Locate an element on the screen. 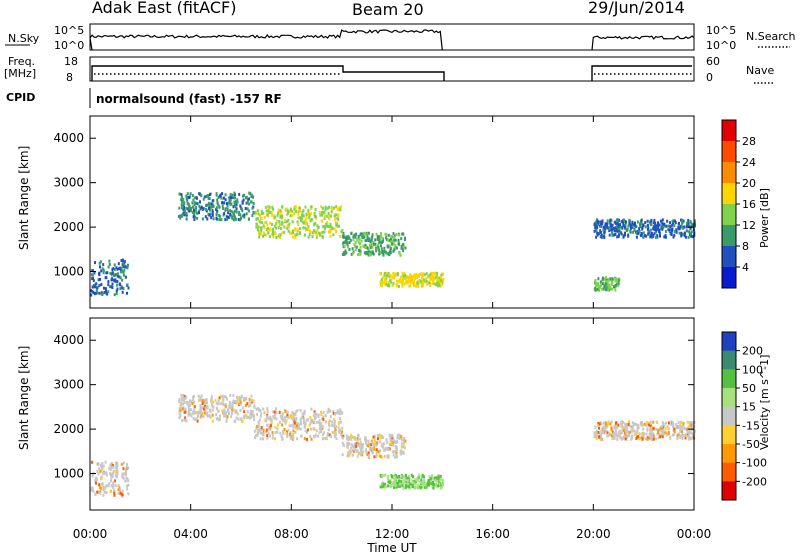 The image size is (800, 554). nsky-trace-late is located at coordinates (643, 43).